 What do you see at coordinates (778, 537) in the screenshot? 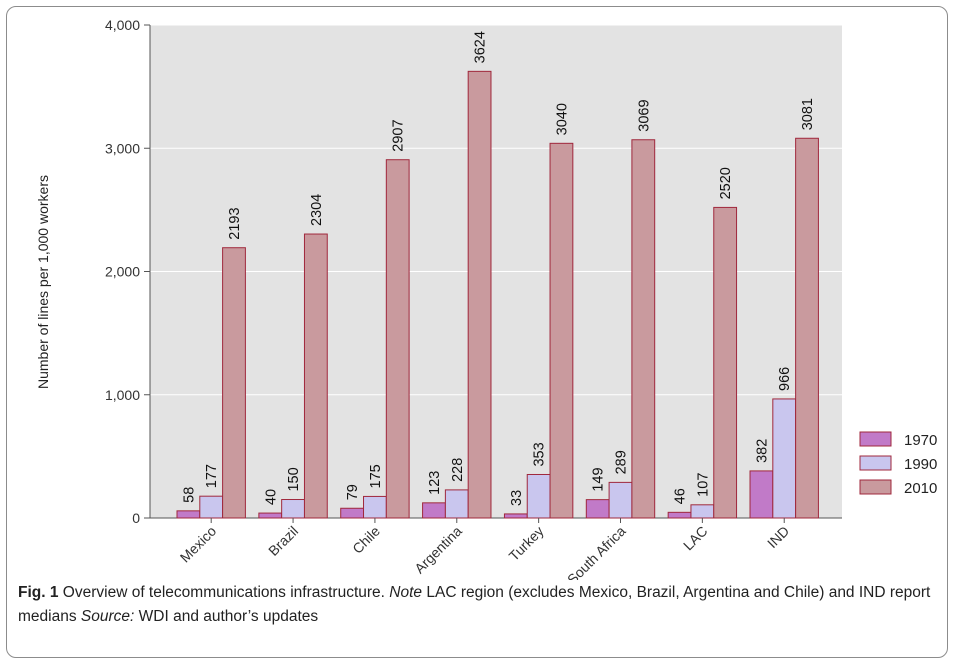
I see `x-tick-label: IND` at bounding box center [778, 537].